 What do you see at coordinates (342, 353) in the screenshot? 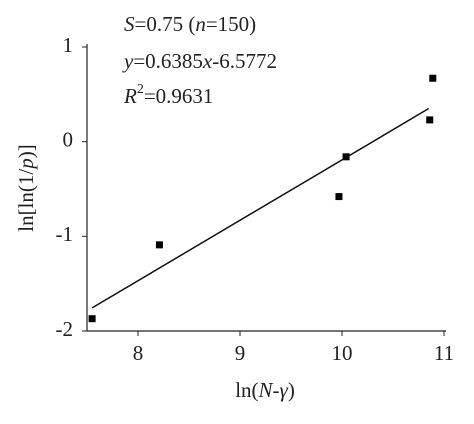
I see `x-tick-label: 10` at bounding box center [342, 353].